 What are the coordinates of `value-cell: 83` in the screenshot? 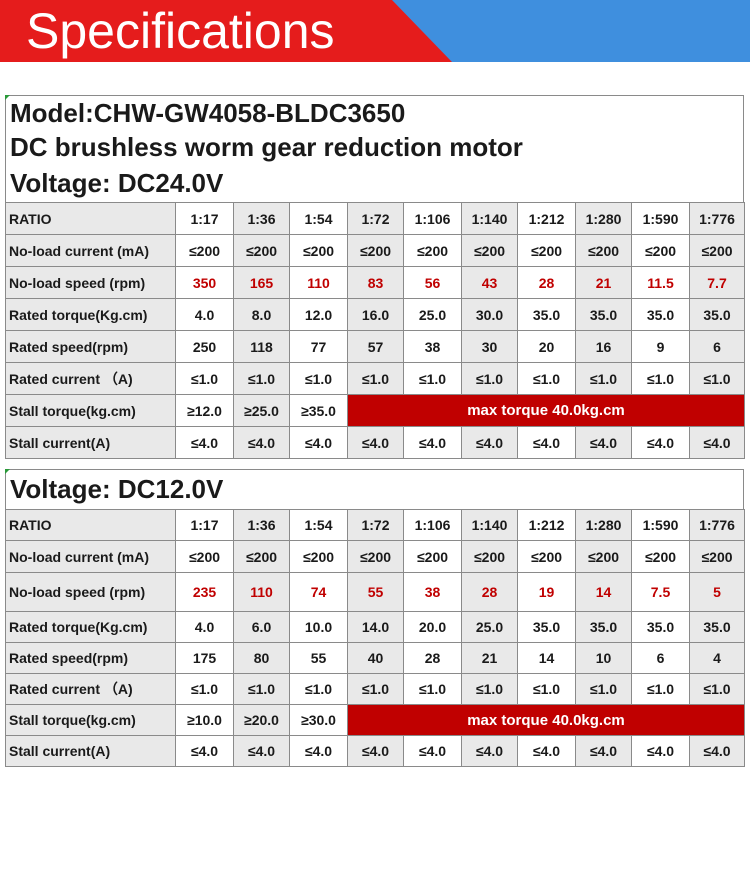 It's located at (375, 282).